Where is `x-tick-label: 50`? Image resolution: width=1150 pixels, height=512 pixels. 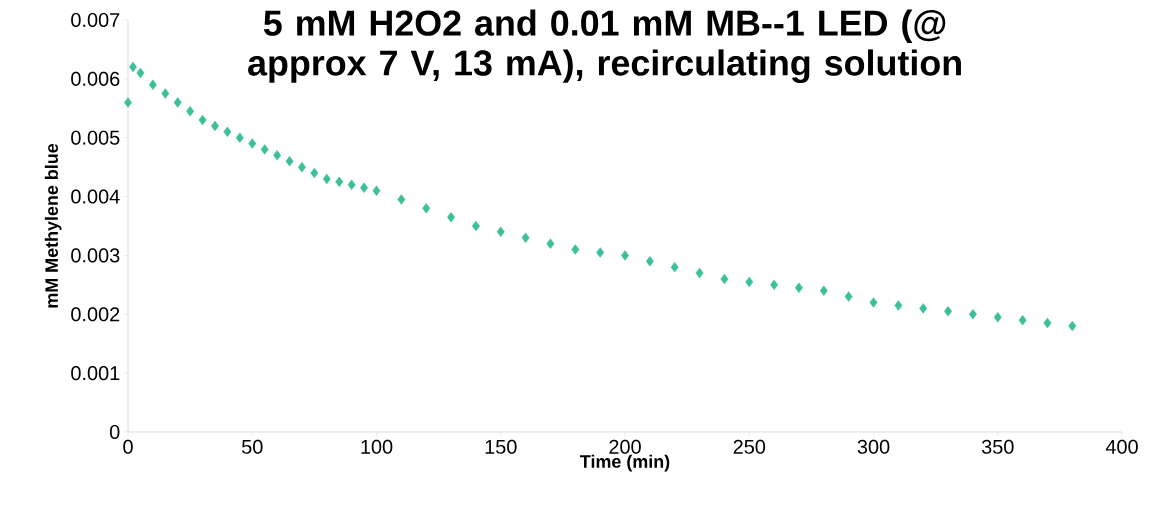
x-tick-label: 50 is located at coordinates (252, 446).